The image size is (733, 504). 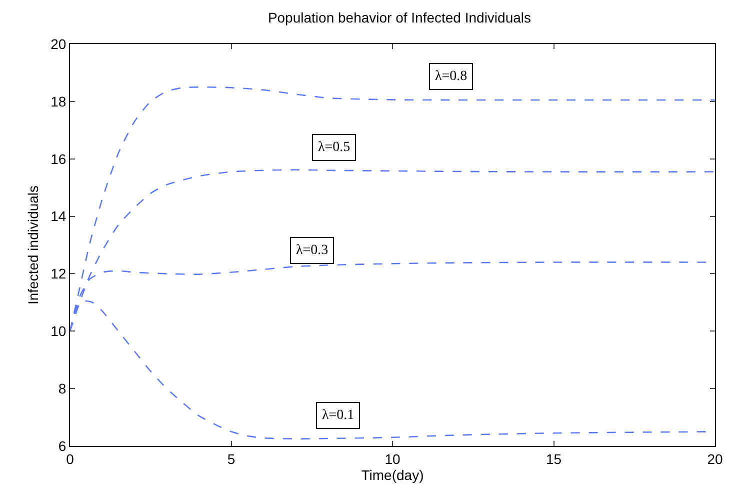 I want to click on y-tick-label: 14, so click(x=58, y=216).